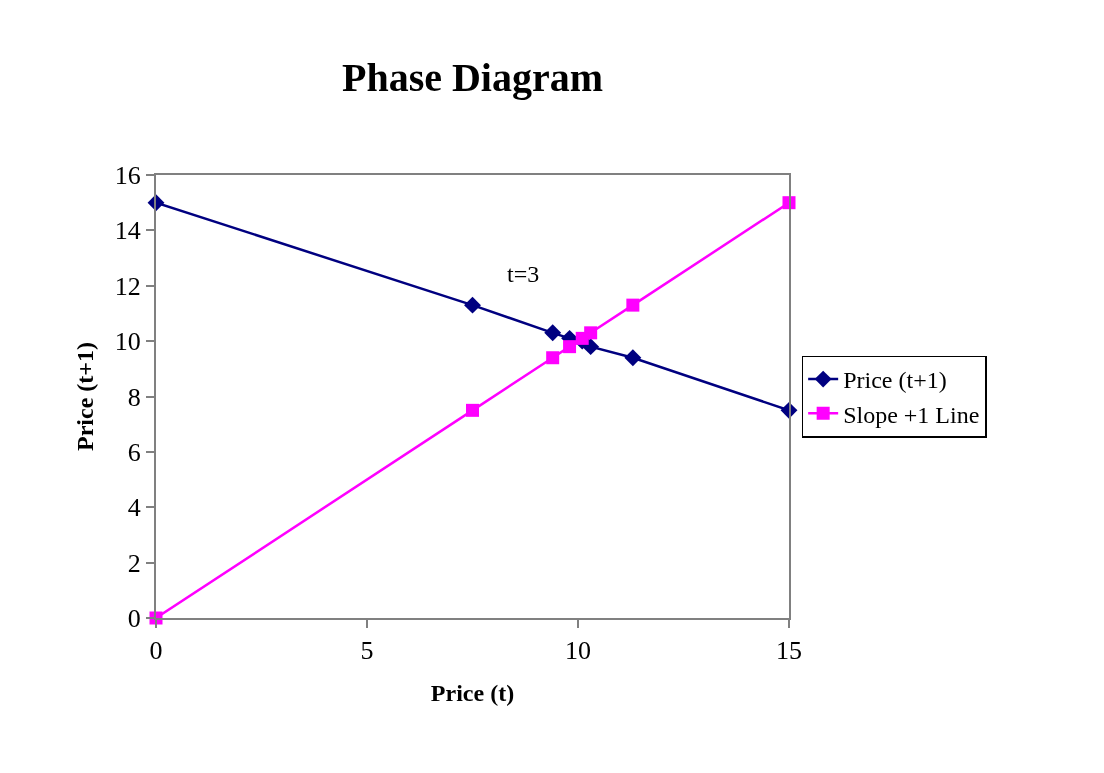 This screenshot has height=773, width=1104. What do you see at coordinates (156, 651) in the screenshot?
I see `x-tick-label: 0` at bounding box center [156, 651].